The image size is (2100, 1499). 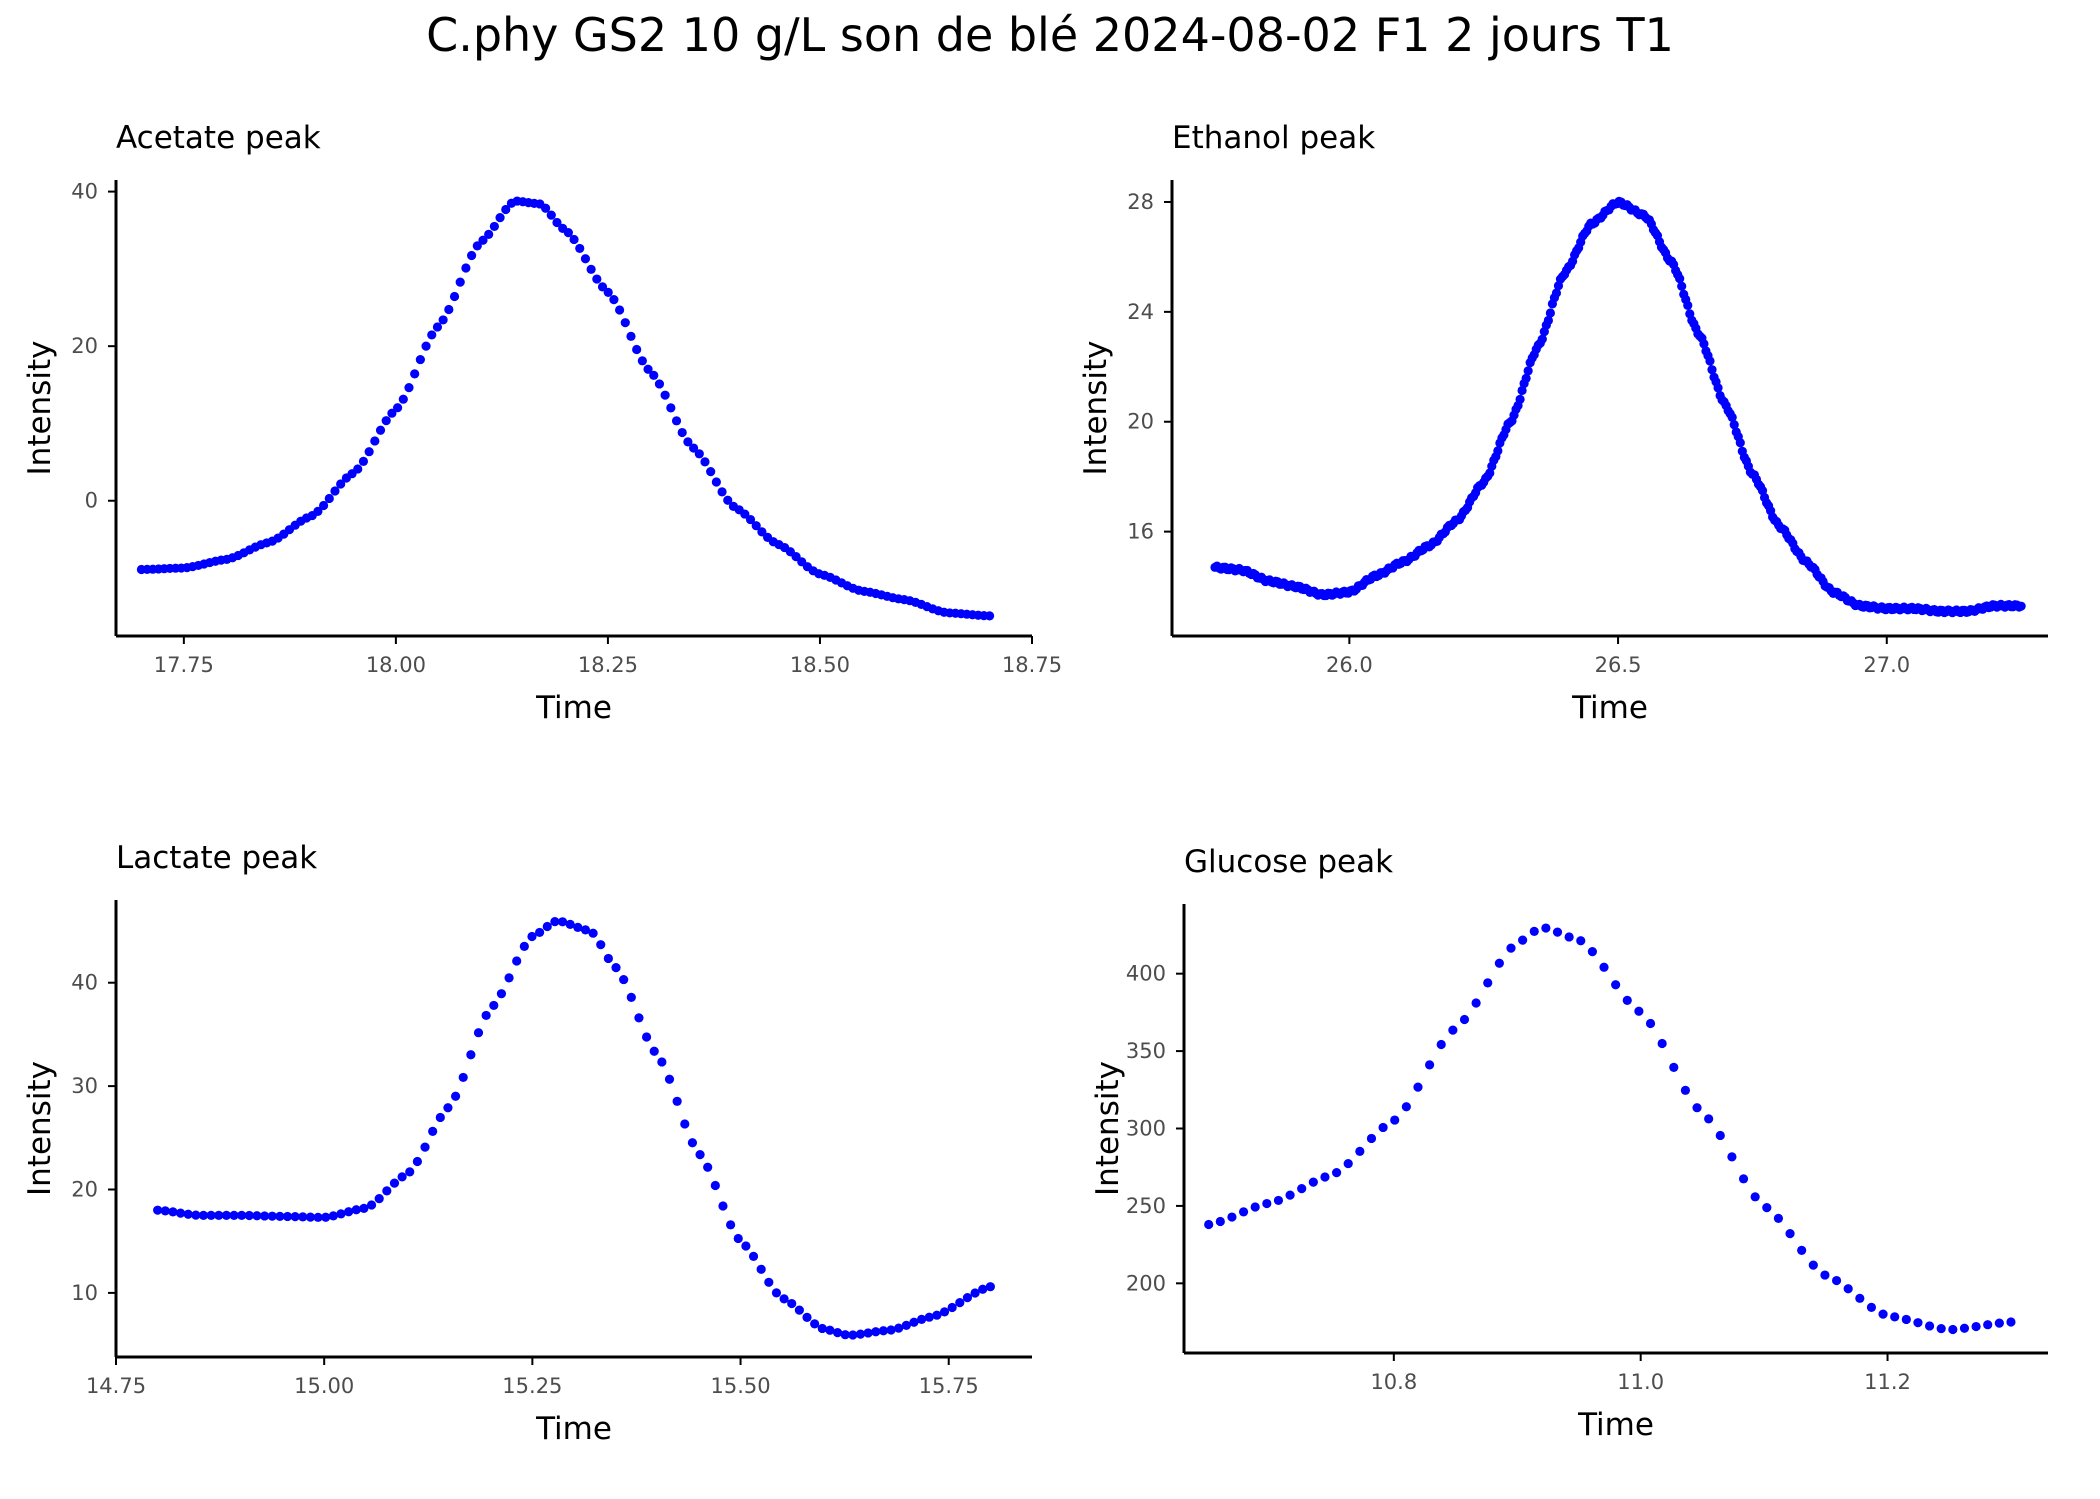 What do you see at coordinates (532, 1386) in the screenshot?
I see `x-tick-label: 15.25` at bounding box center [532, 1386].